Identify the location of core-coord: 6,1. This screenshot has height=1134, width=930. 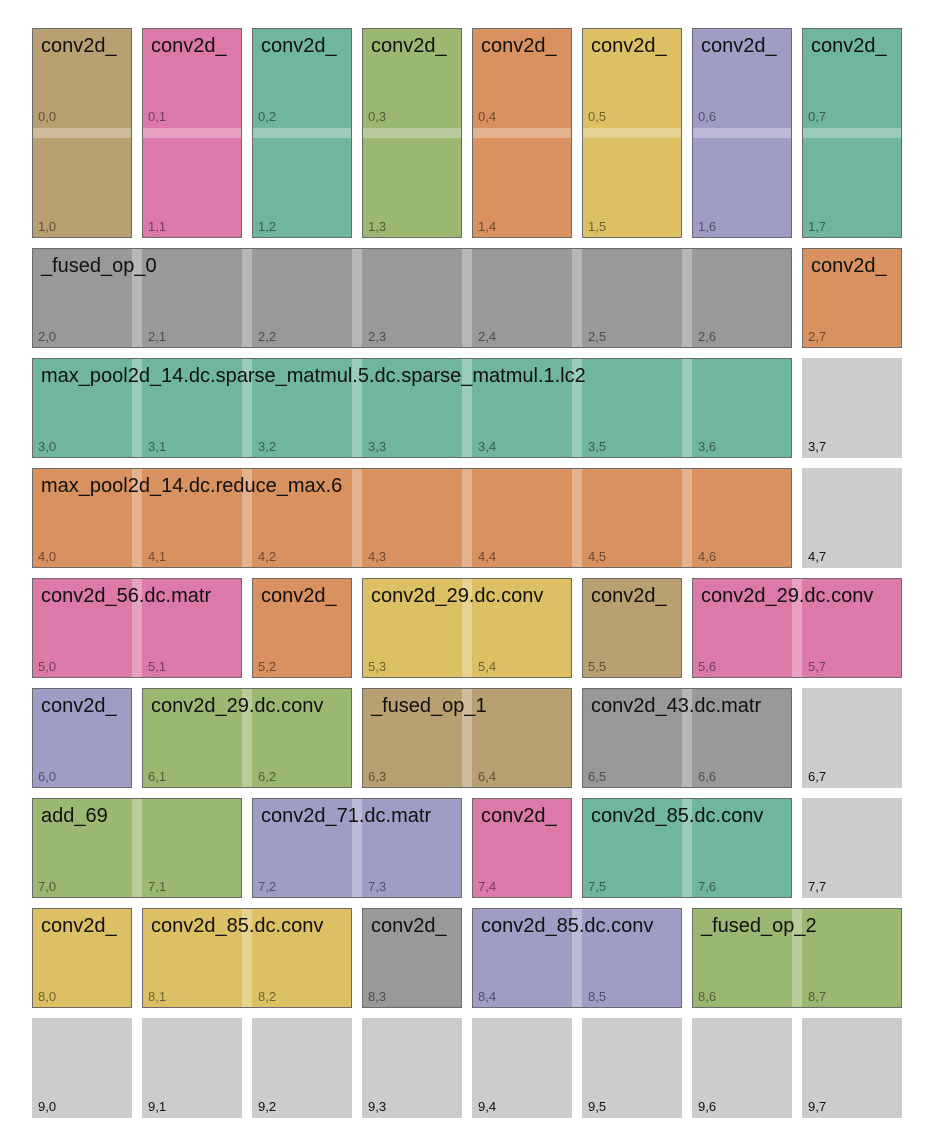
(157, 776).